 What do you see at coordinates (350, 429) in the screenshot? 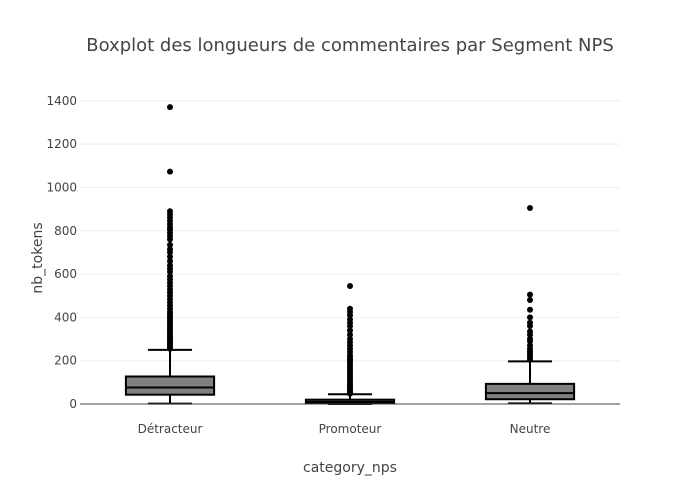
I see `x-tick-label: Promoteur` at bounding box center [350, 429].